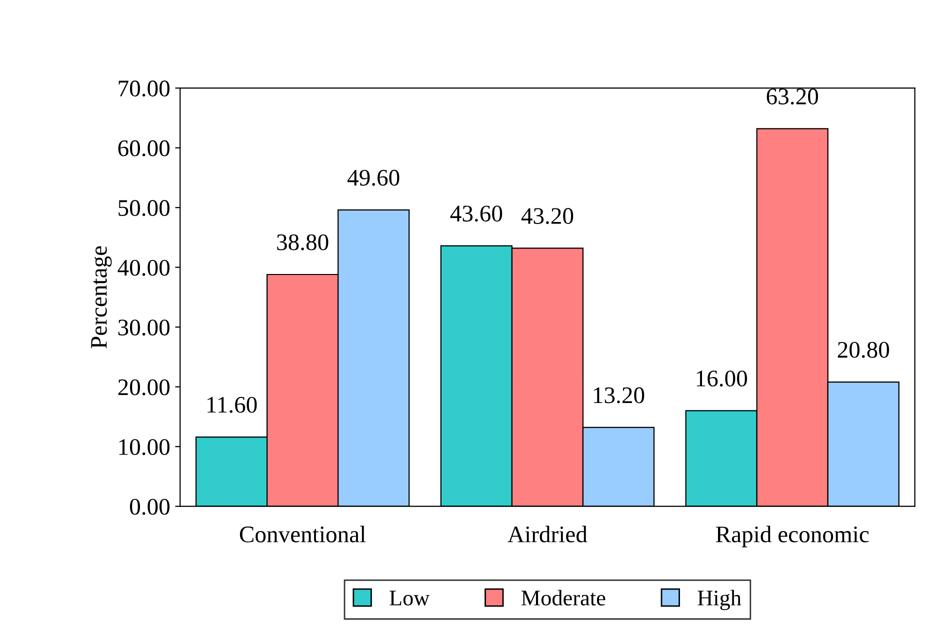 The image size is (948, 629). What do you see at coordinates (619, 395) in the screenshot?
I see `data-label: 13.20` at bounding box center [619, 395].